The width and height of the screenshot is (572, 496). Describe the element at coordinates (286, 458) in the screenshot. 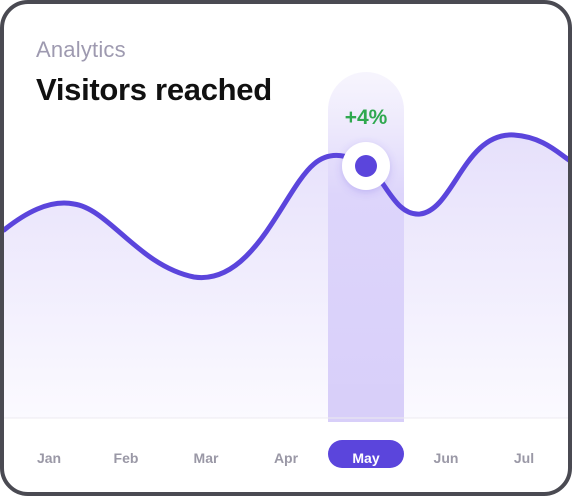

I see `month-label-apr: Apr` at that location.